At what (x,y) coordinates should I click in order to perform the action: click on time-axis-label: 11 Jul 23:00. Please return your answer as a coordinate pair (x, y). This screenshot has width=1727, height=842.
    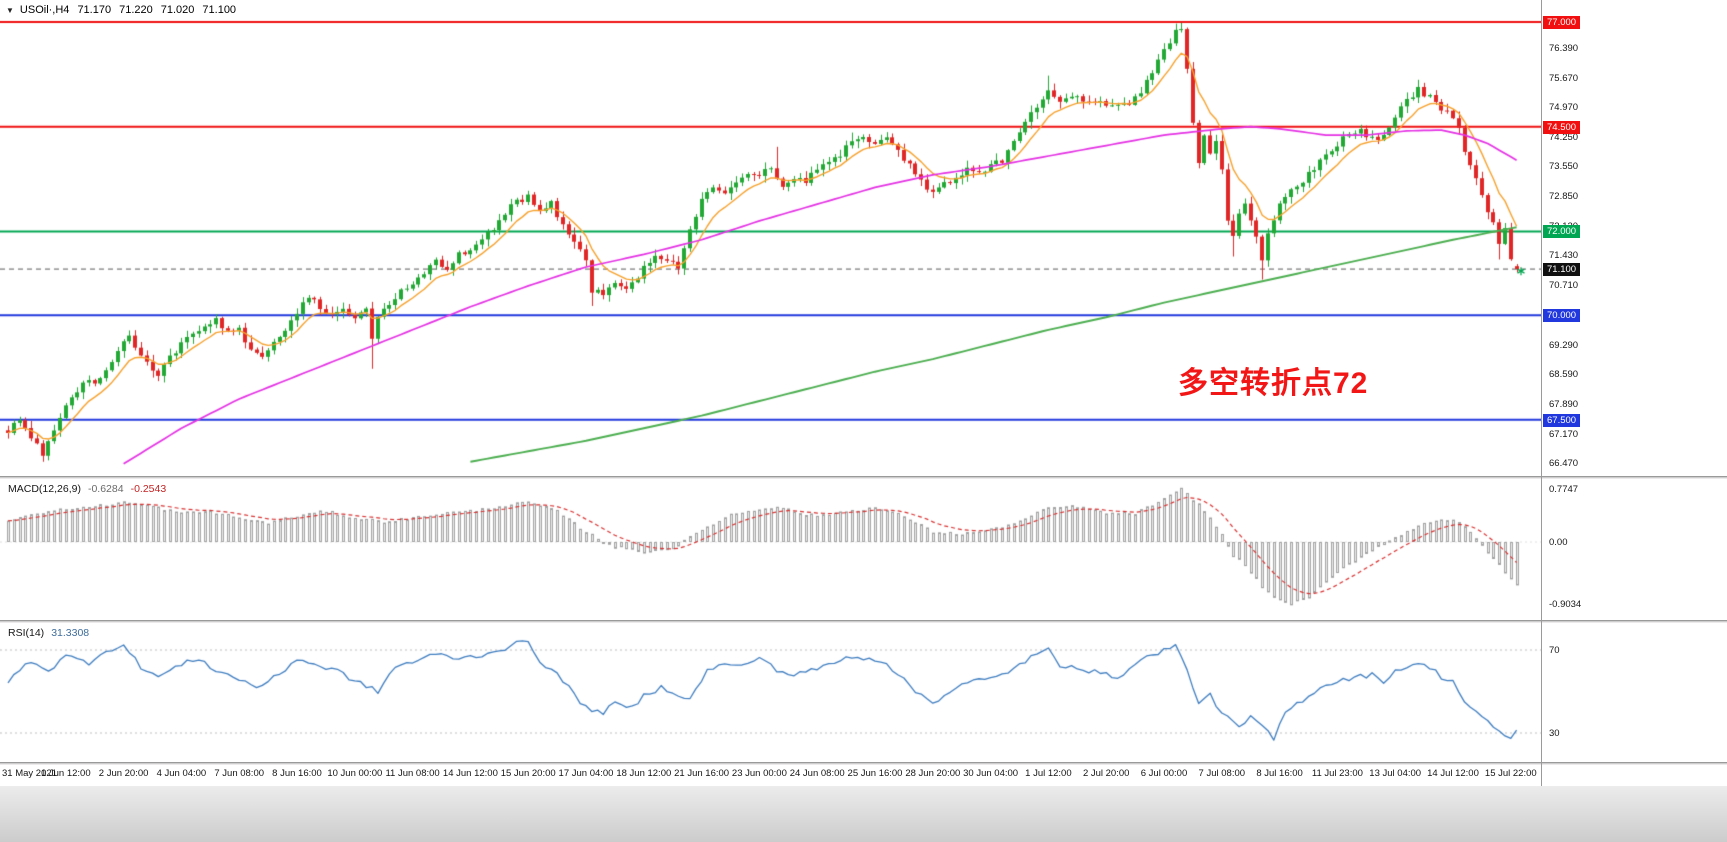
    Looking at the image, I should click on (1337, 773).